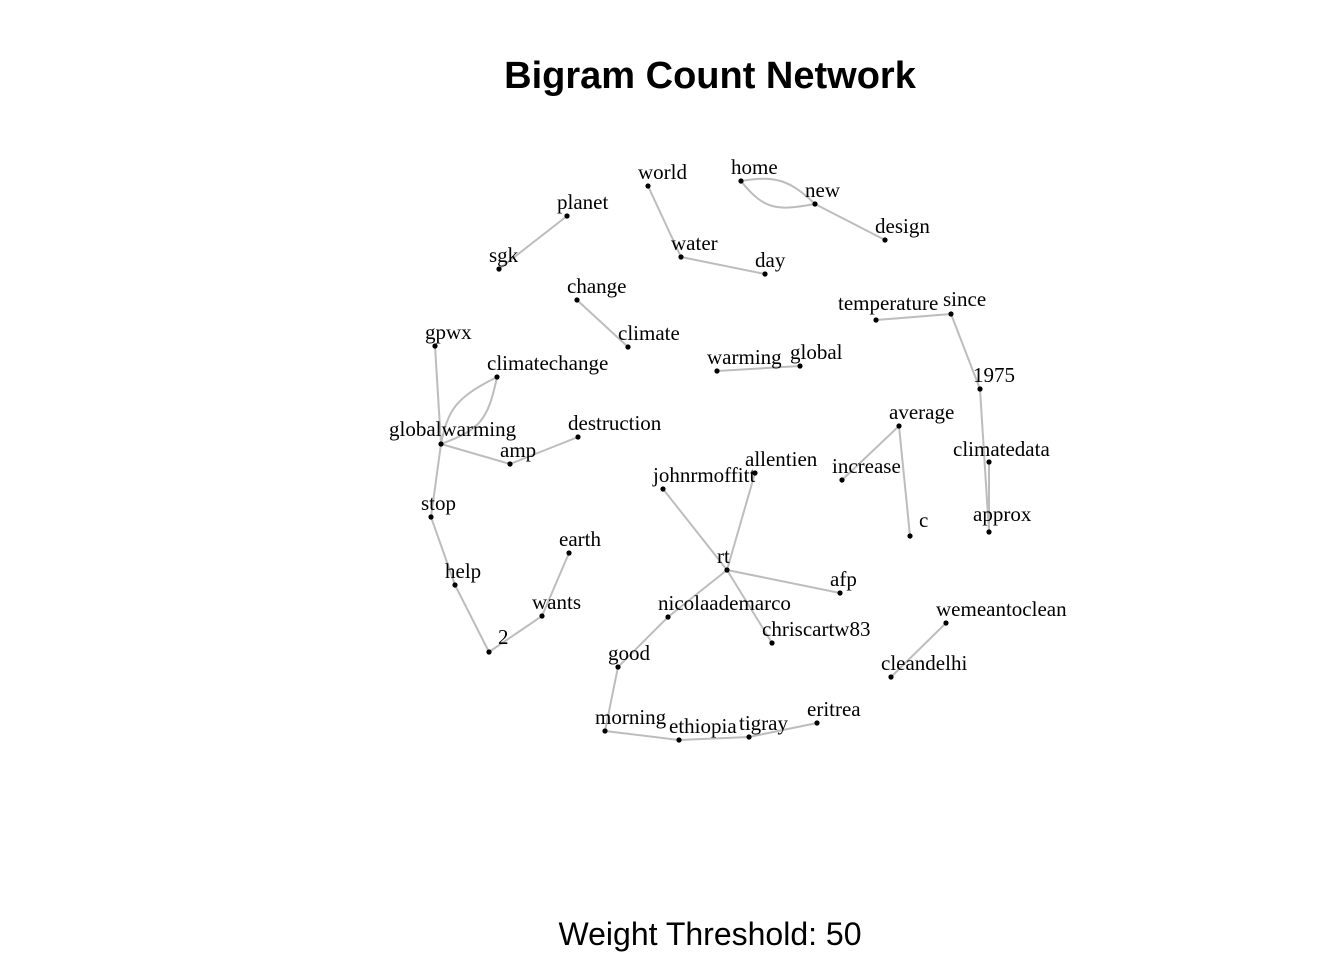 This screenshot has height=960, width=1344. Describe the element at coordinates (668, 617) in the screenshot. I see `node-nicolaademarco` at that location.